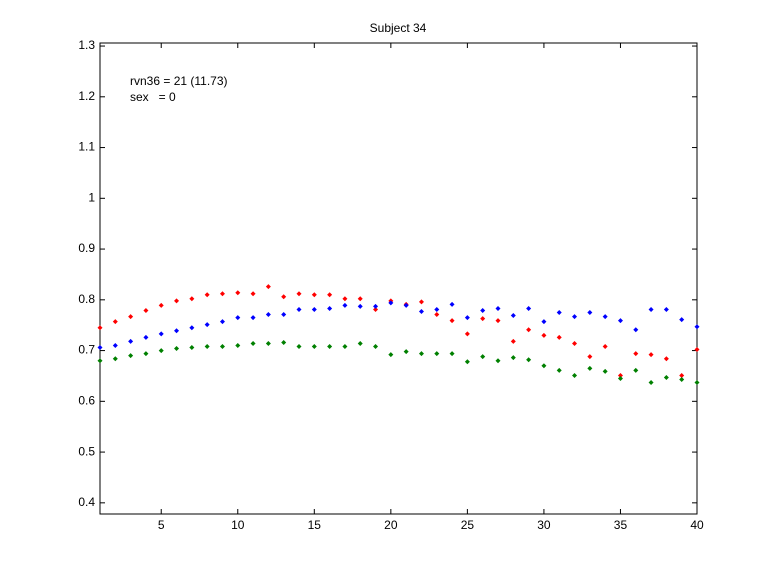 Image resolution: width=769 pixels, height=576 pixels. Describe the element at coordinates (391, 525) in the screenshot. I see `x-tick-label: 20` at that location.